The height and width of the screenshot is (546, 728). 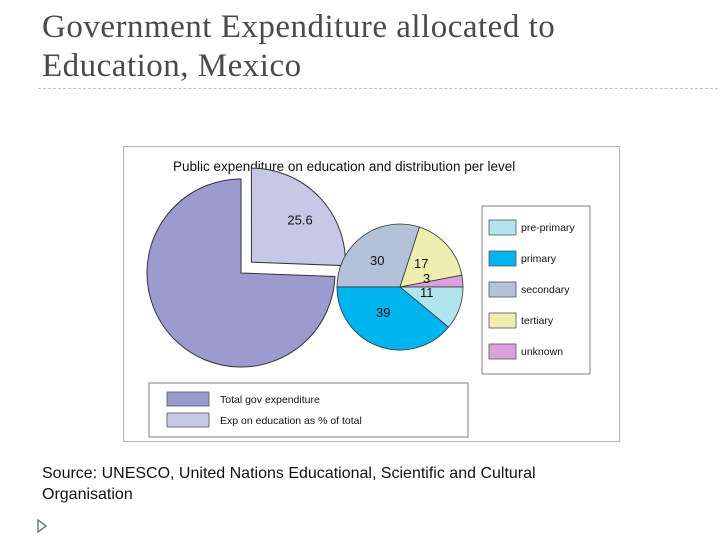 What do you see at coordinates (172, 66) in the screenshot?
I see `slide-title-line-2: Education, Mexico` at bounding box center [172, 66].